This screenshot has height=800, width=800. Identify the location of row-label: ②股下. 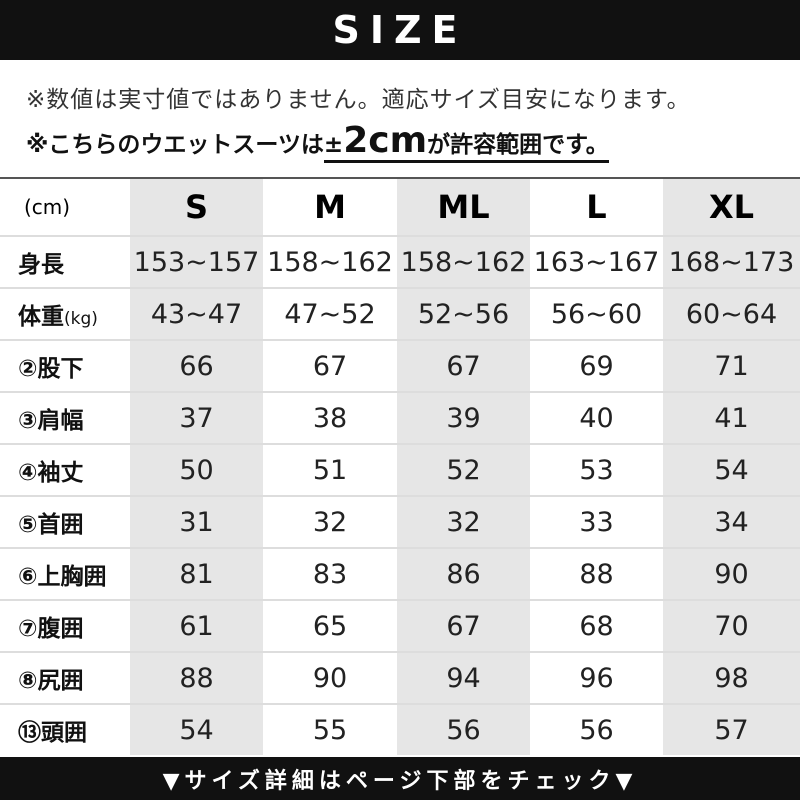
(65, 366).